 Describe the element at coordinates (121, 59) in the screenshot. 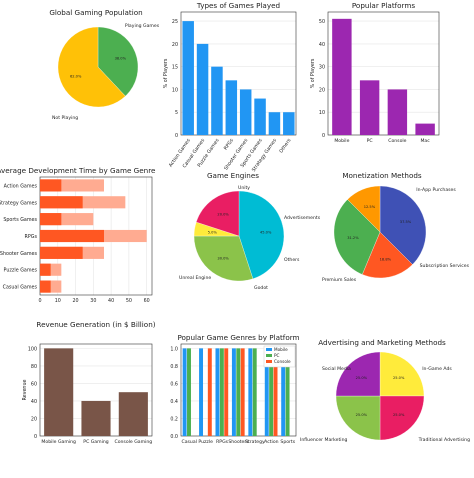

I see `pie-pct-label: 38.0%` at that location.